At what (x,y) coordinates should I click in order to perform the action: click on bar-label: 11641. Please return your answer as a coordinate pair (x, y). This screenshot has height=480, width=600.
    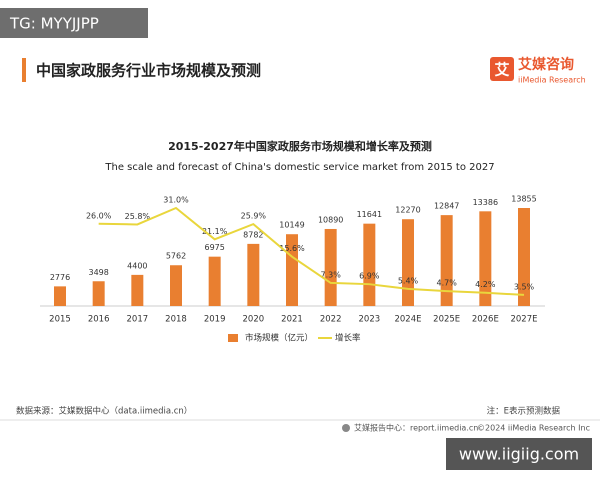
    Looking at the image, I should click on (369, 214).